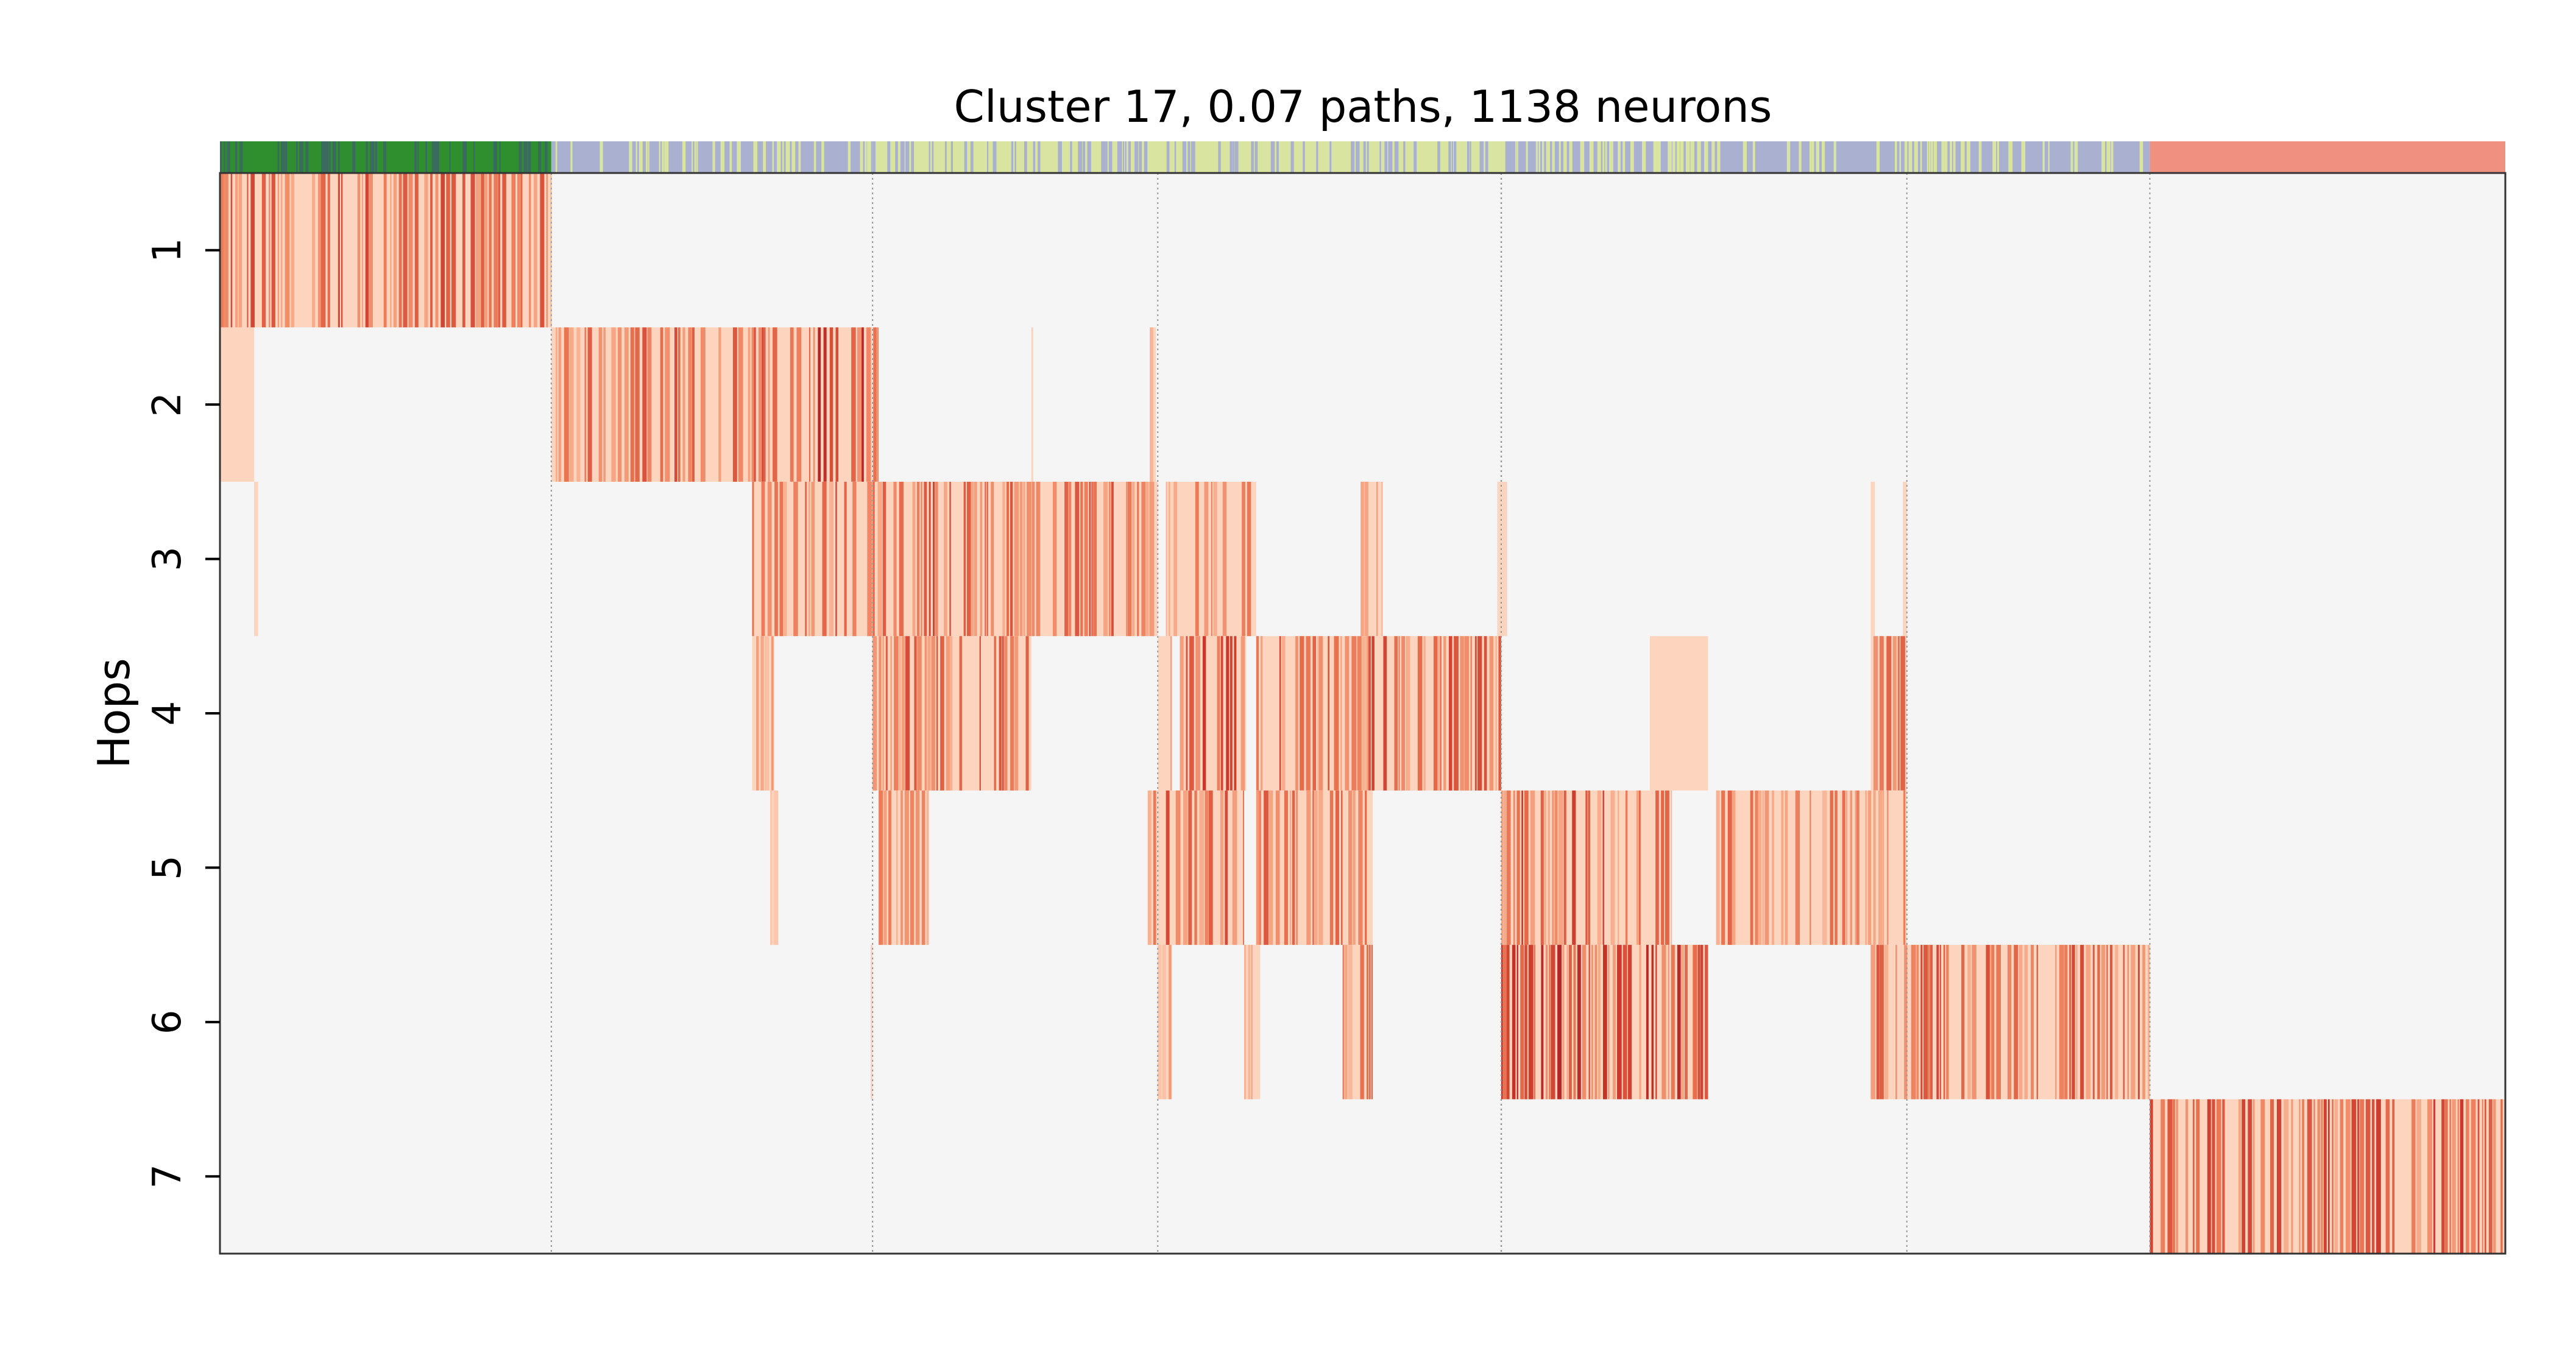 The height and width of the screenshot is (1359, 2576). Describe the element at coordinates (167, 251) in the screenshot. I see `y-tick-label-1: 1` at that location.